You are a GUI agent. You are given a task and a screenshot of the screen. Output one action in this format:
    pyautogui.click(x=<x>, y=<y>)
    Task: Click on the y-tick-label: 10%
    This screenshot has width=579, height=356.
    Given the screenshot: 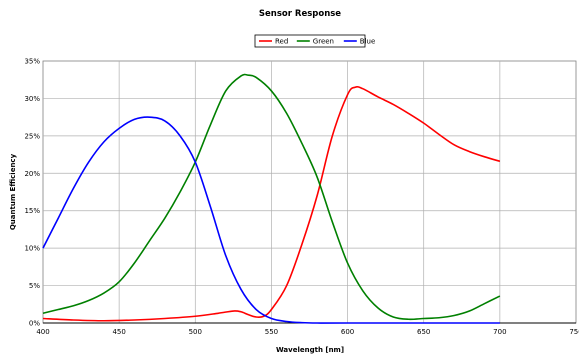 What is the action you would take?
    pyautogui.click(x=32, y=249)
    